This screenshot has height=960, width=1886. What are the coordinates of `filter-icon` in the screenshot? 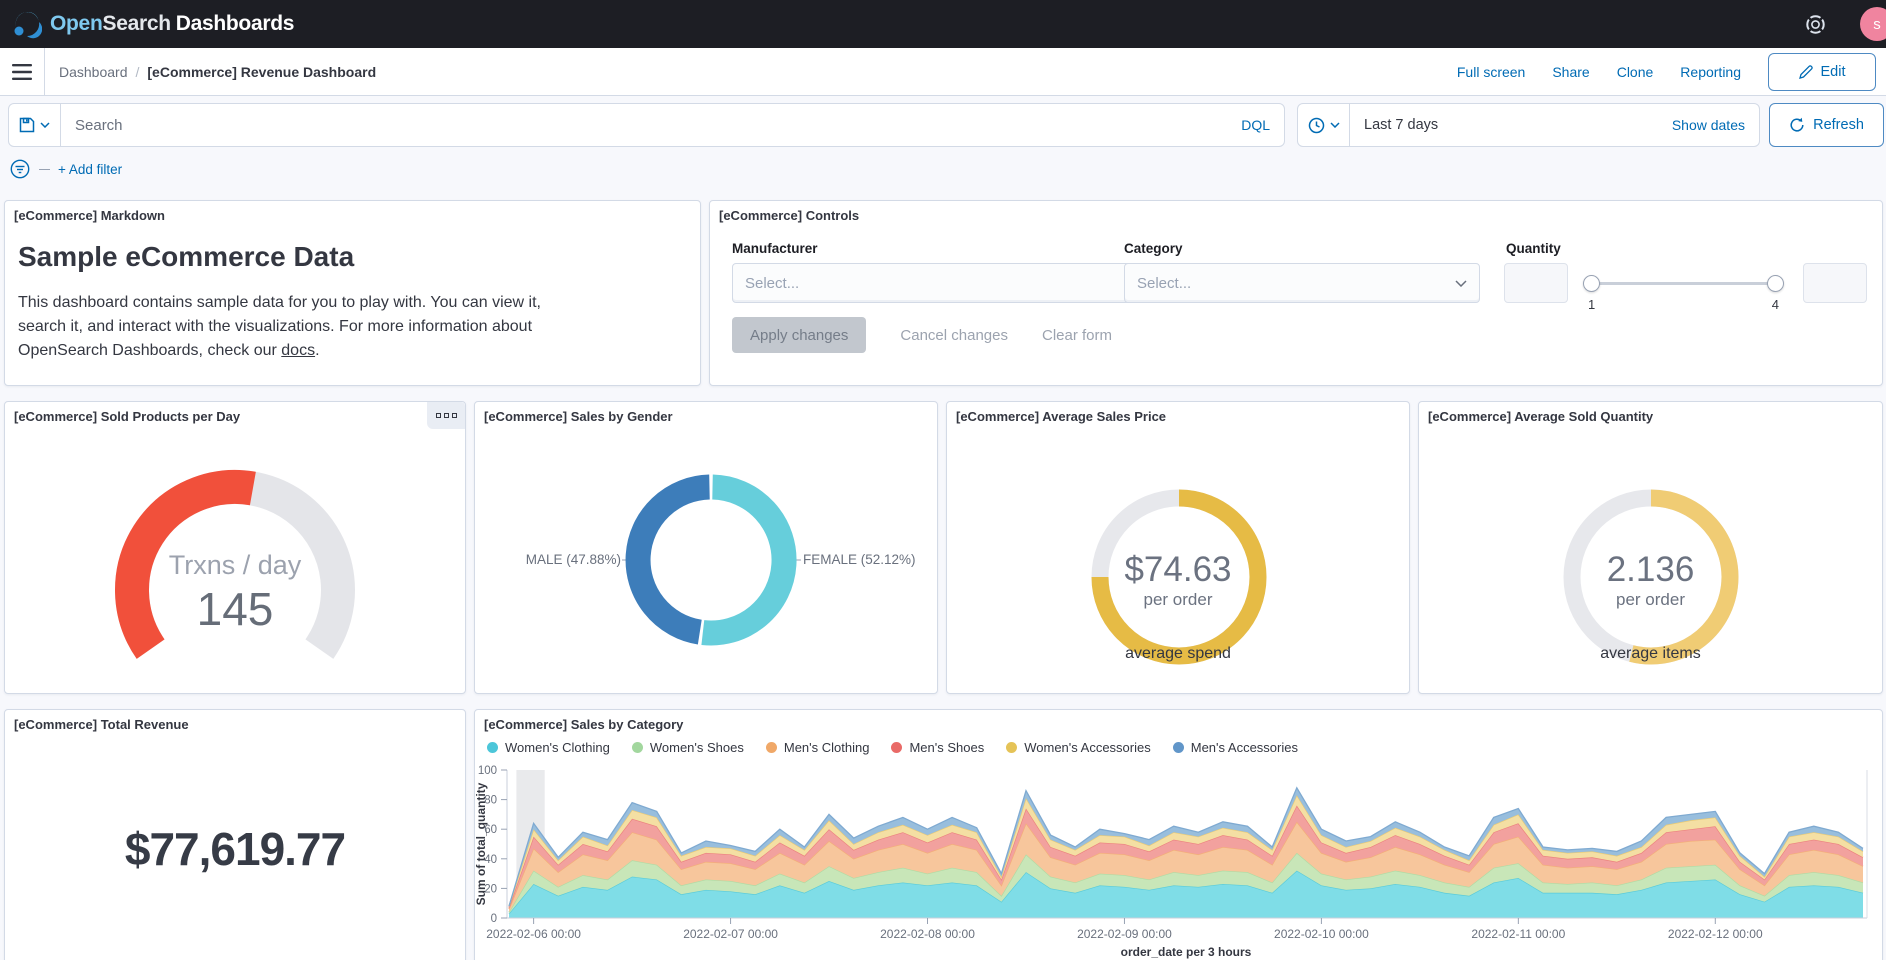 It's located at (20, 169).